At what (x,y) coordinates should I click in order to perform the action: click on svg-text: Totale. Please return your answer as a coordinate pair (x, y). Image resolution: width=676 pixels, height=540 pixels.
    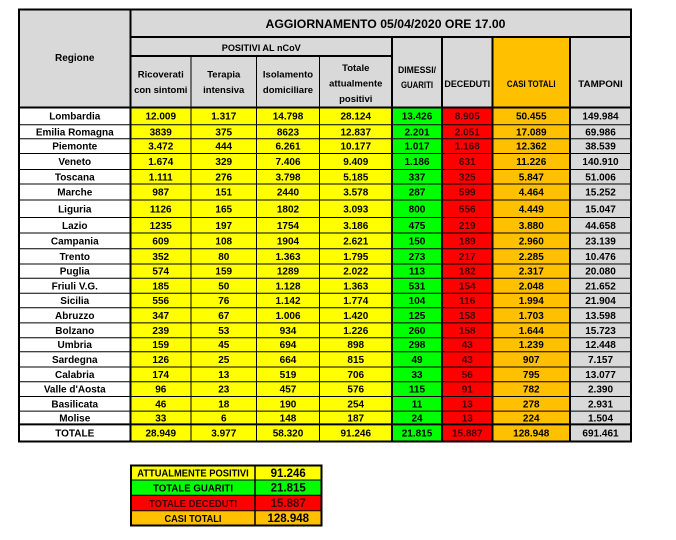
    Looking at the image, I should click on (355, 68).